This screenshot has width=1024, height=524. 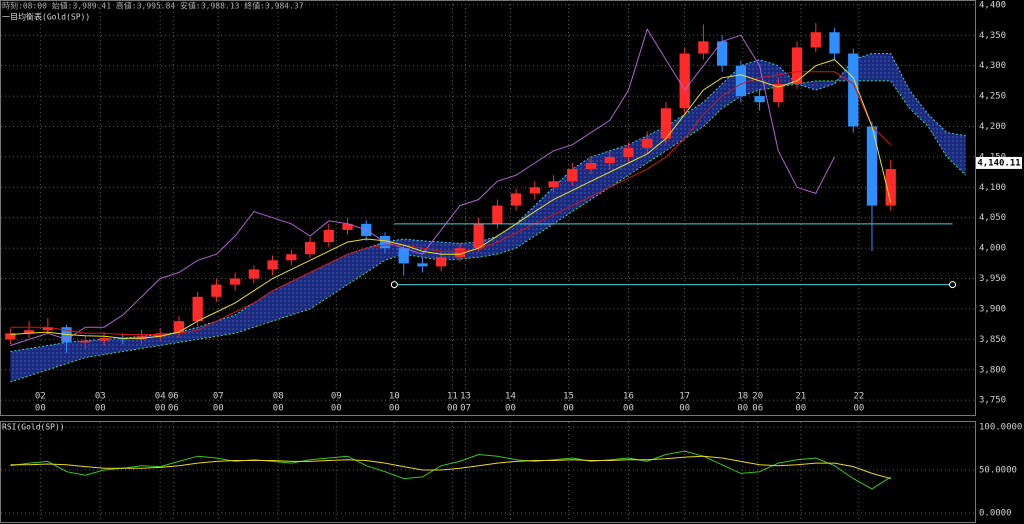 What do you see at coordinates (992, 340) in the screenshot?
I see `y-tick-label: 3,850` at bounding box center [992, 340].